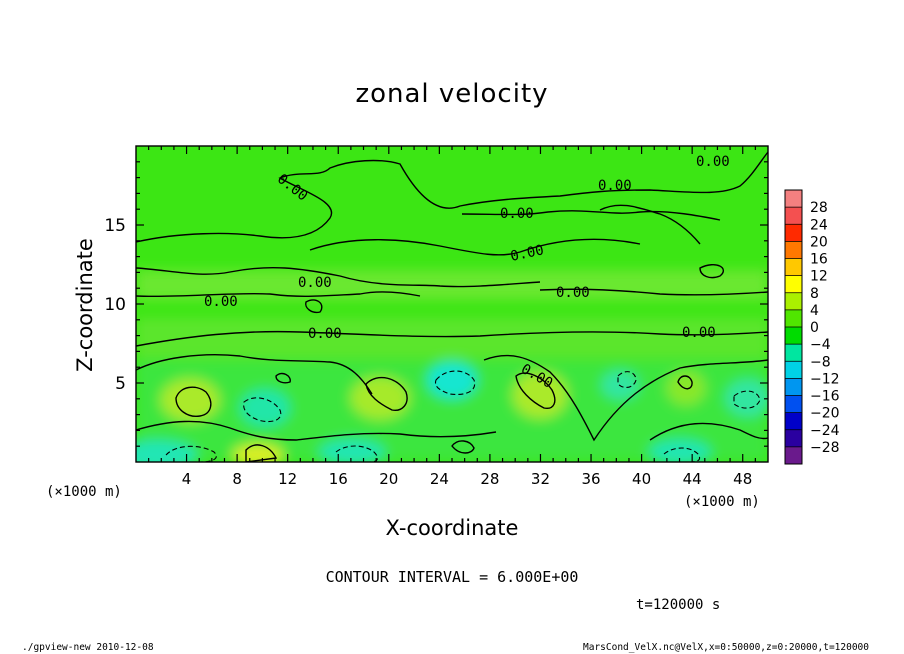 This screenshot has width=904, height=654. Describe the element at coordinates (819, 225) in the screenshot. I see `colorbar-label: 24` at that location.